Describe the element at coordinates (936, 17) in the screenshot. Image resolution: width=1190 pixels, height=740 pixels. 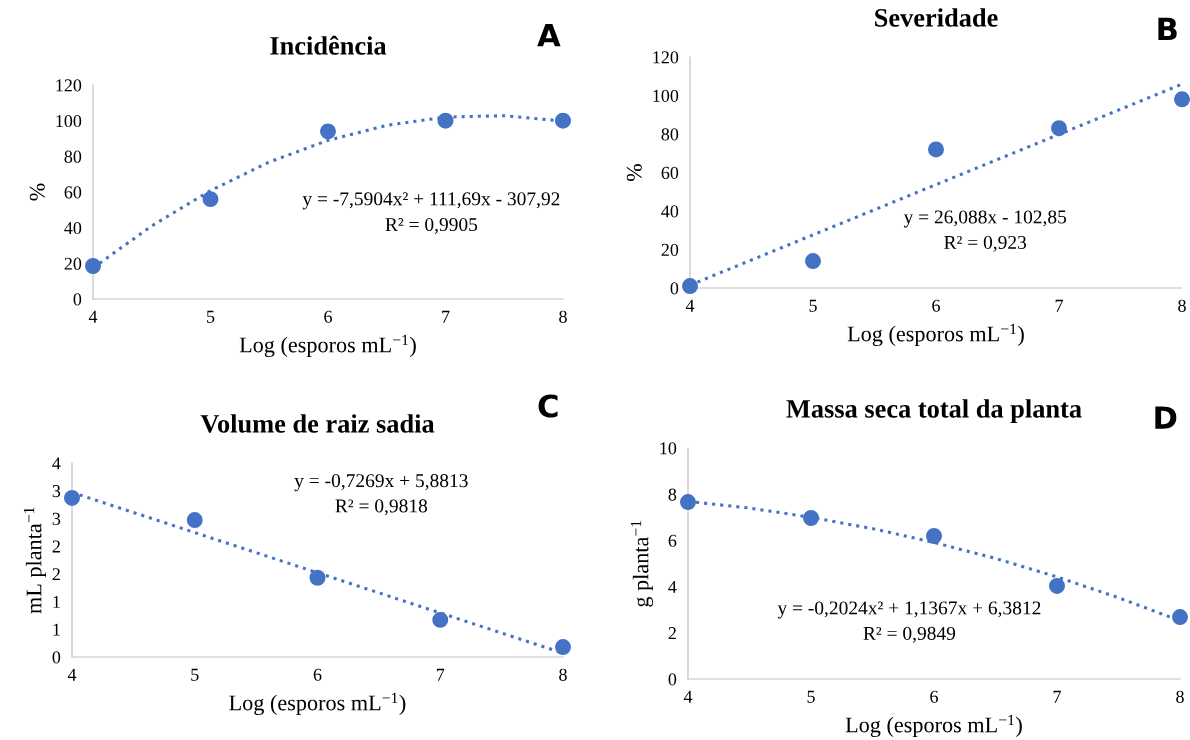
I see `chart-title: Severidade` at that location.